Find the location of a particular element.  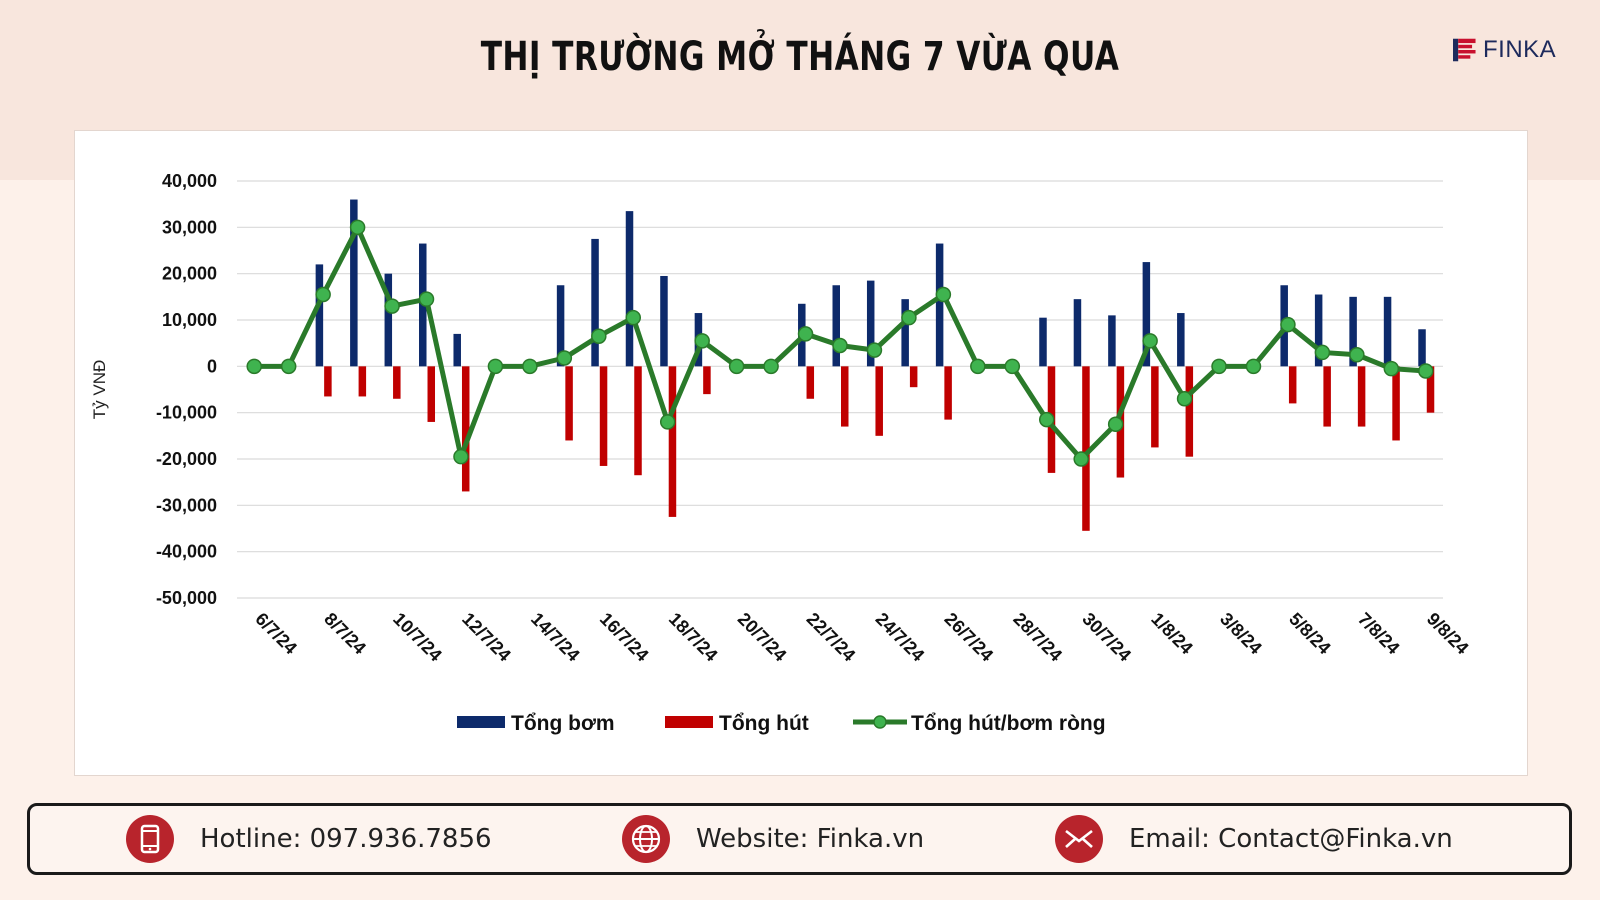

logo-text: FINKA is located at coordinates (1520, 49).